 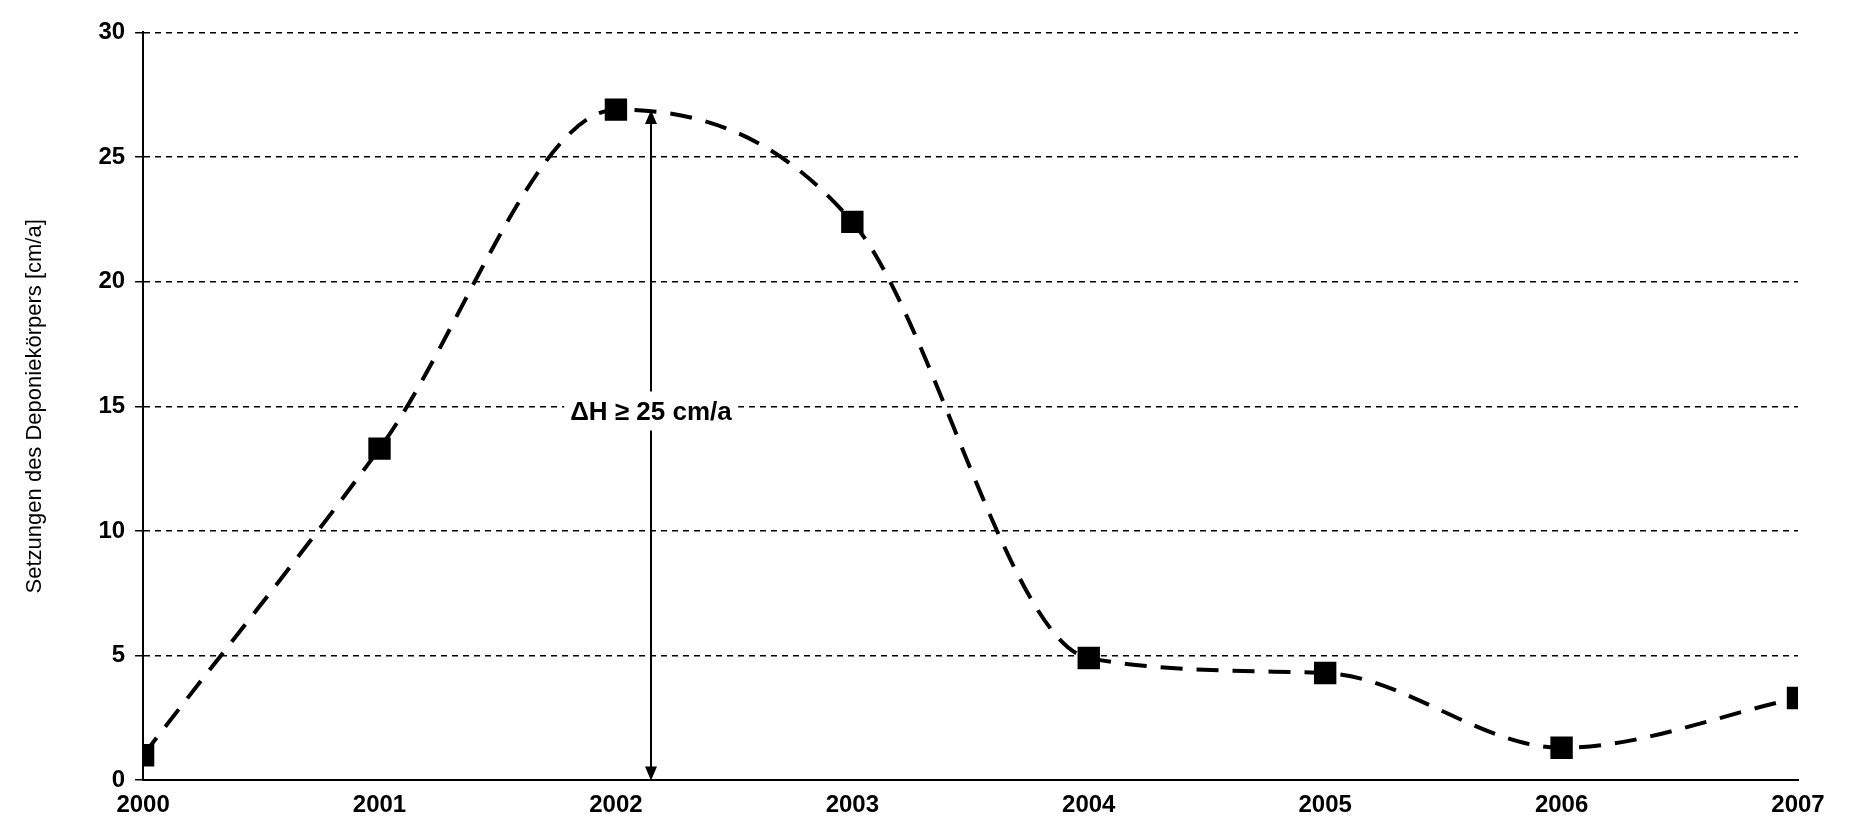 I want to click on annotation: ΔH ≥ 25 cm/a, so click(x=651, y=411).